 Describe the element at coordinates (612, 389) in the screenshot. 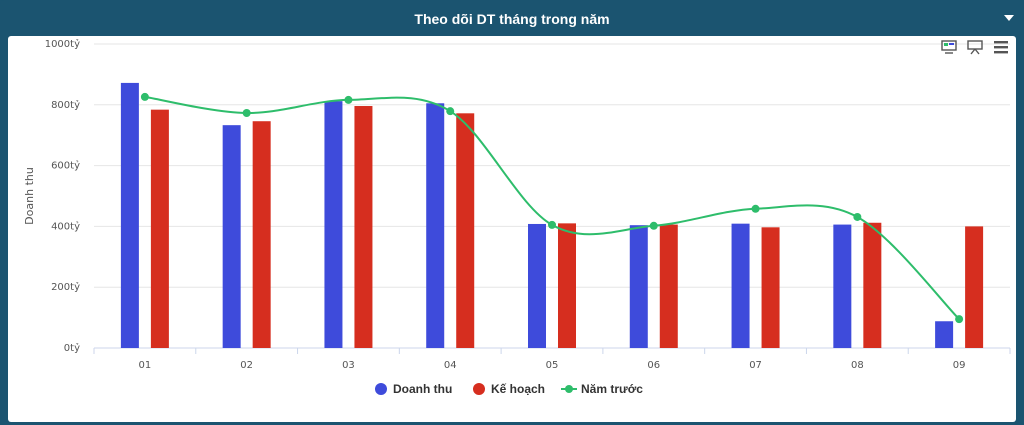

I see `legend-label: Năm trước` at that location.